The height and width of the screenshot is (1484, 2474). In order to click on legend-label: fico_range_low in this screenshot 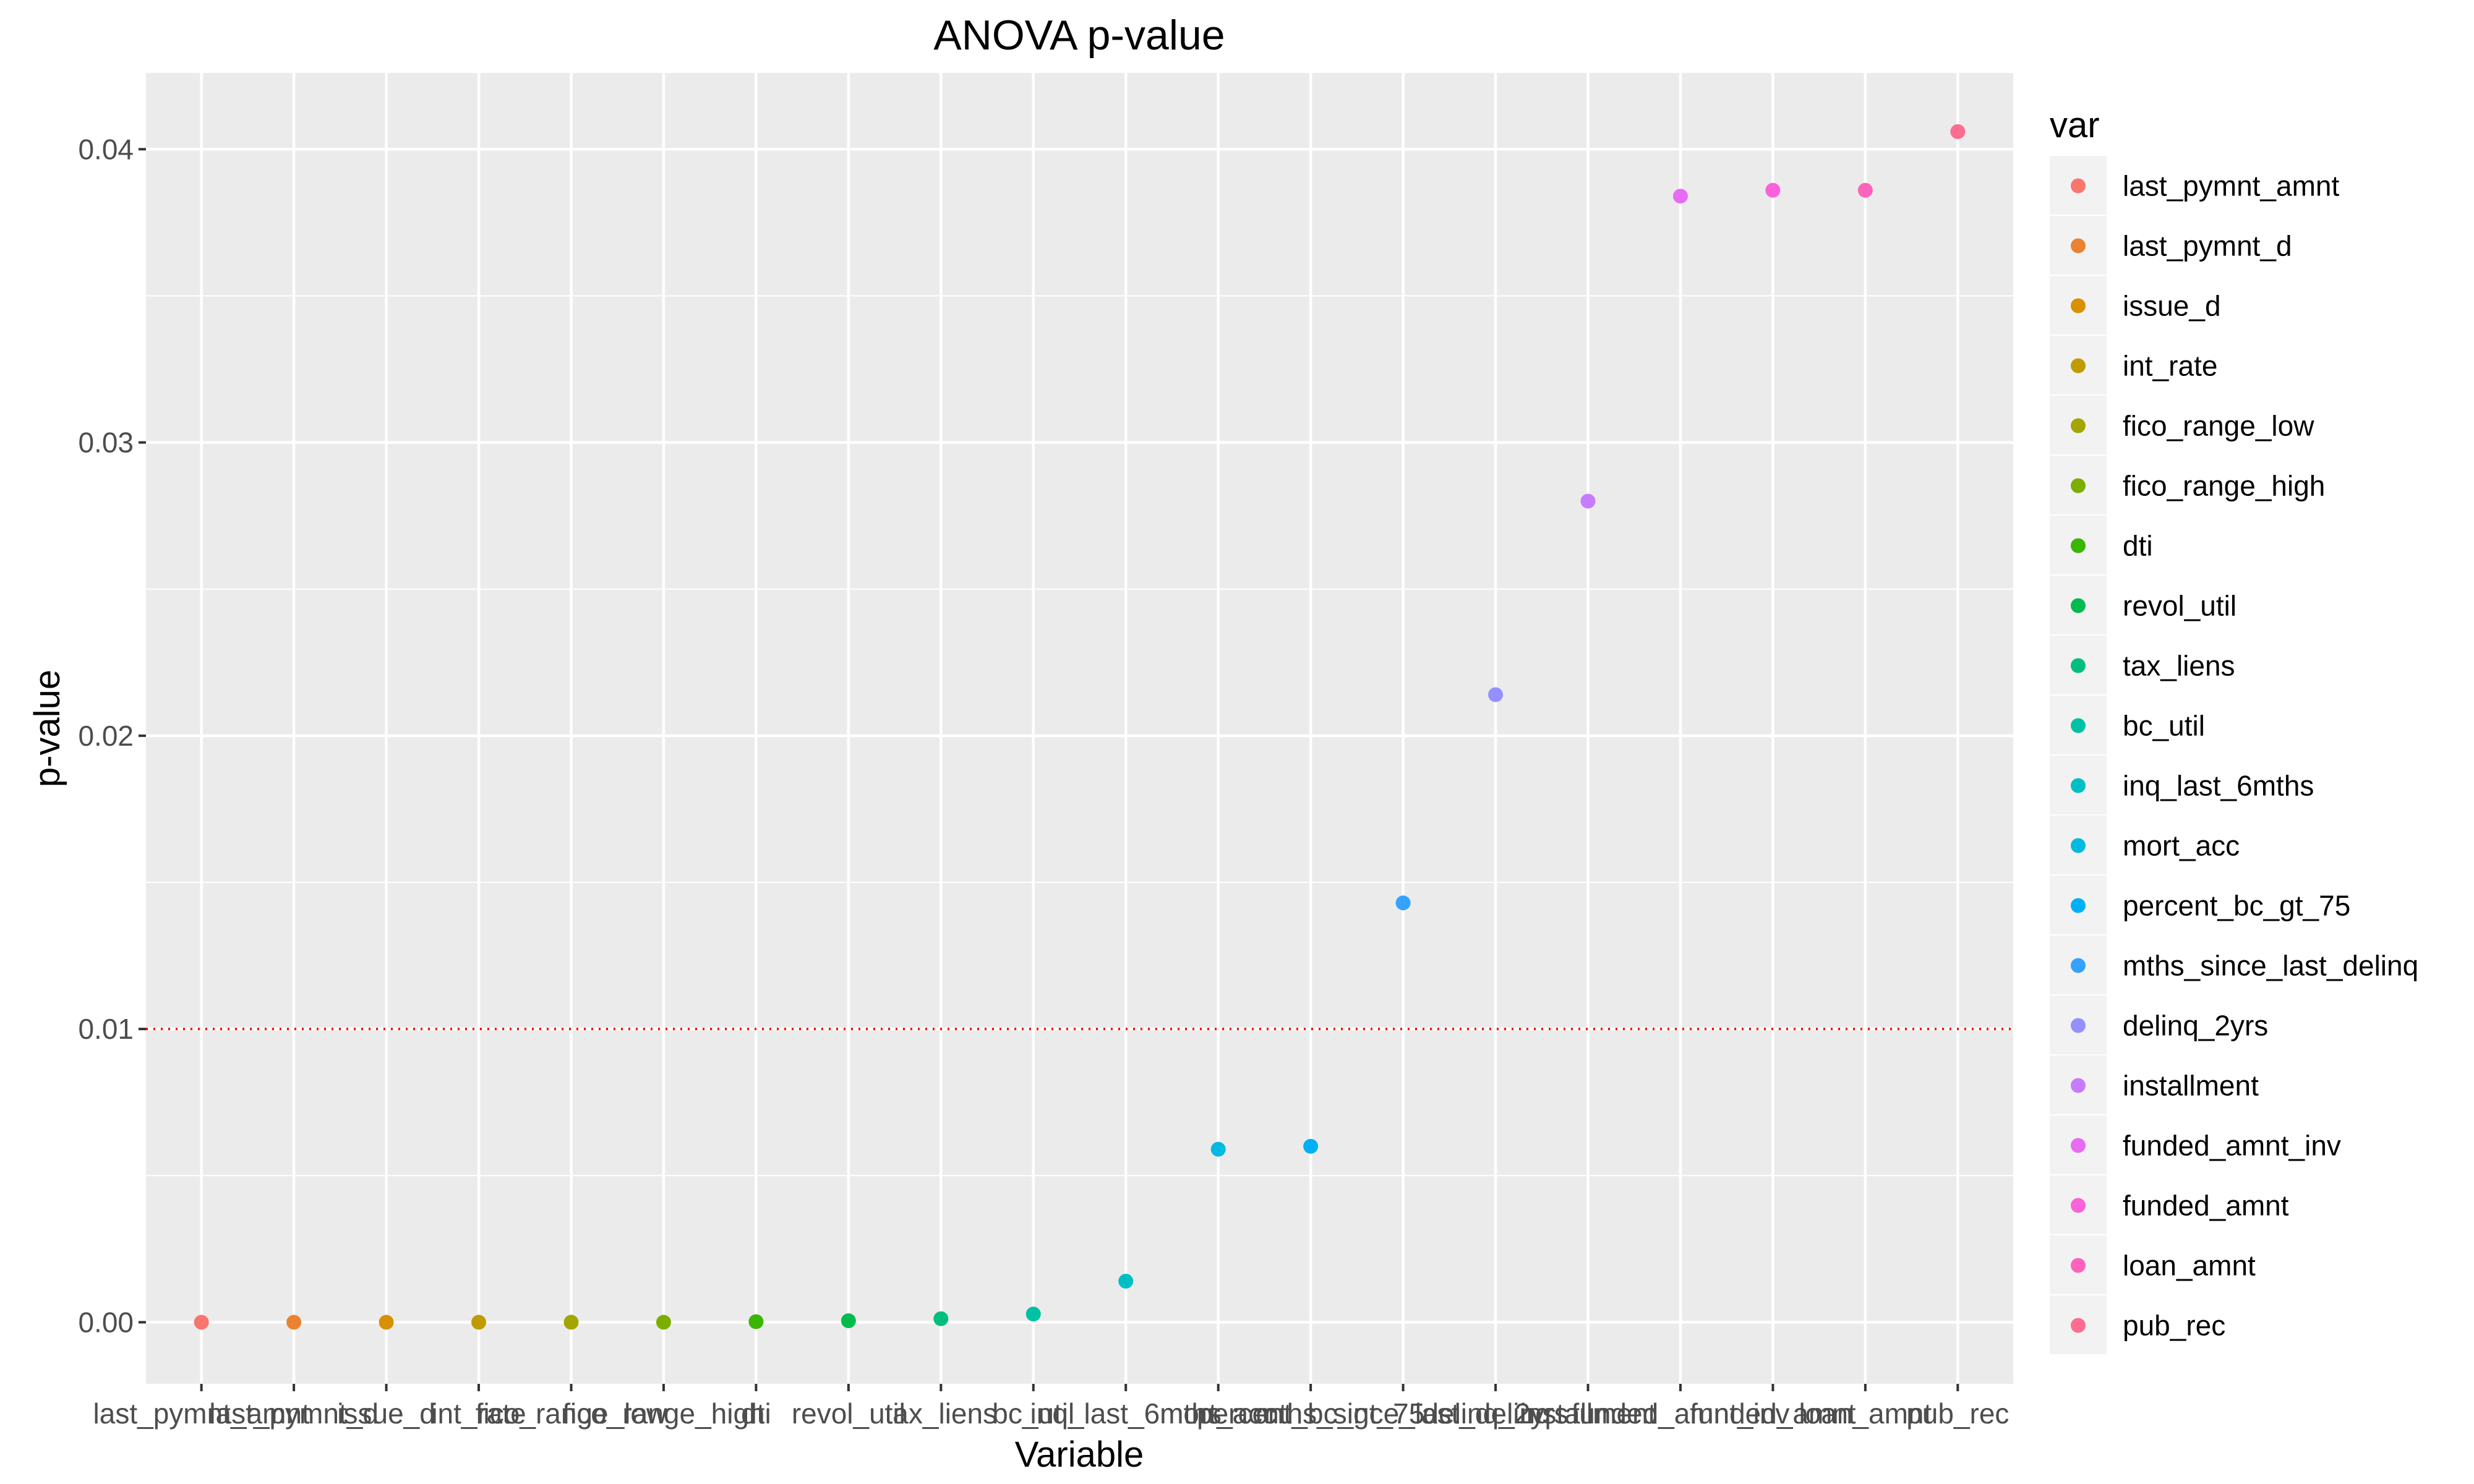, I will do `click(2218, 426)`.